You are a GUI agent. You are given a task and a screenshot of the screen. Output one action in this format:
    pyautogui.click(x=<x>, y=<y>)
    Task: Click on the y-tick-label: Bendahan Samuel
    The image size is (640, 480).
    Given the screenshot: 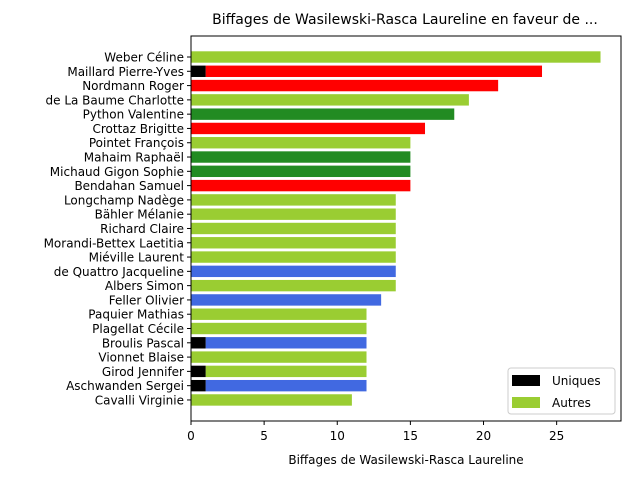 What is the action you would take?
    pyautogui.click(x=129, y=186)
    